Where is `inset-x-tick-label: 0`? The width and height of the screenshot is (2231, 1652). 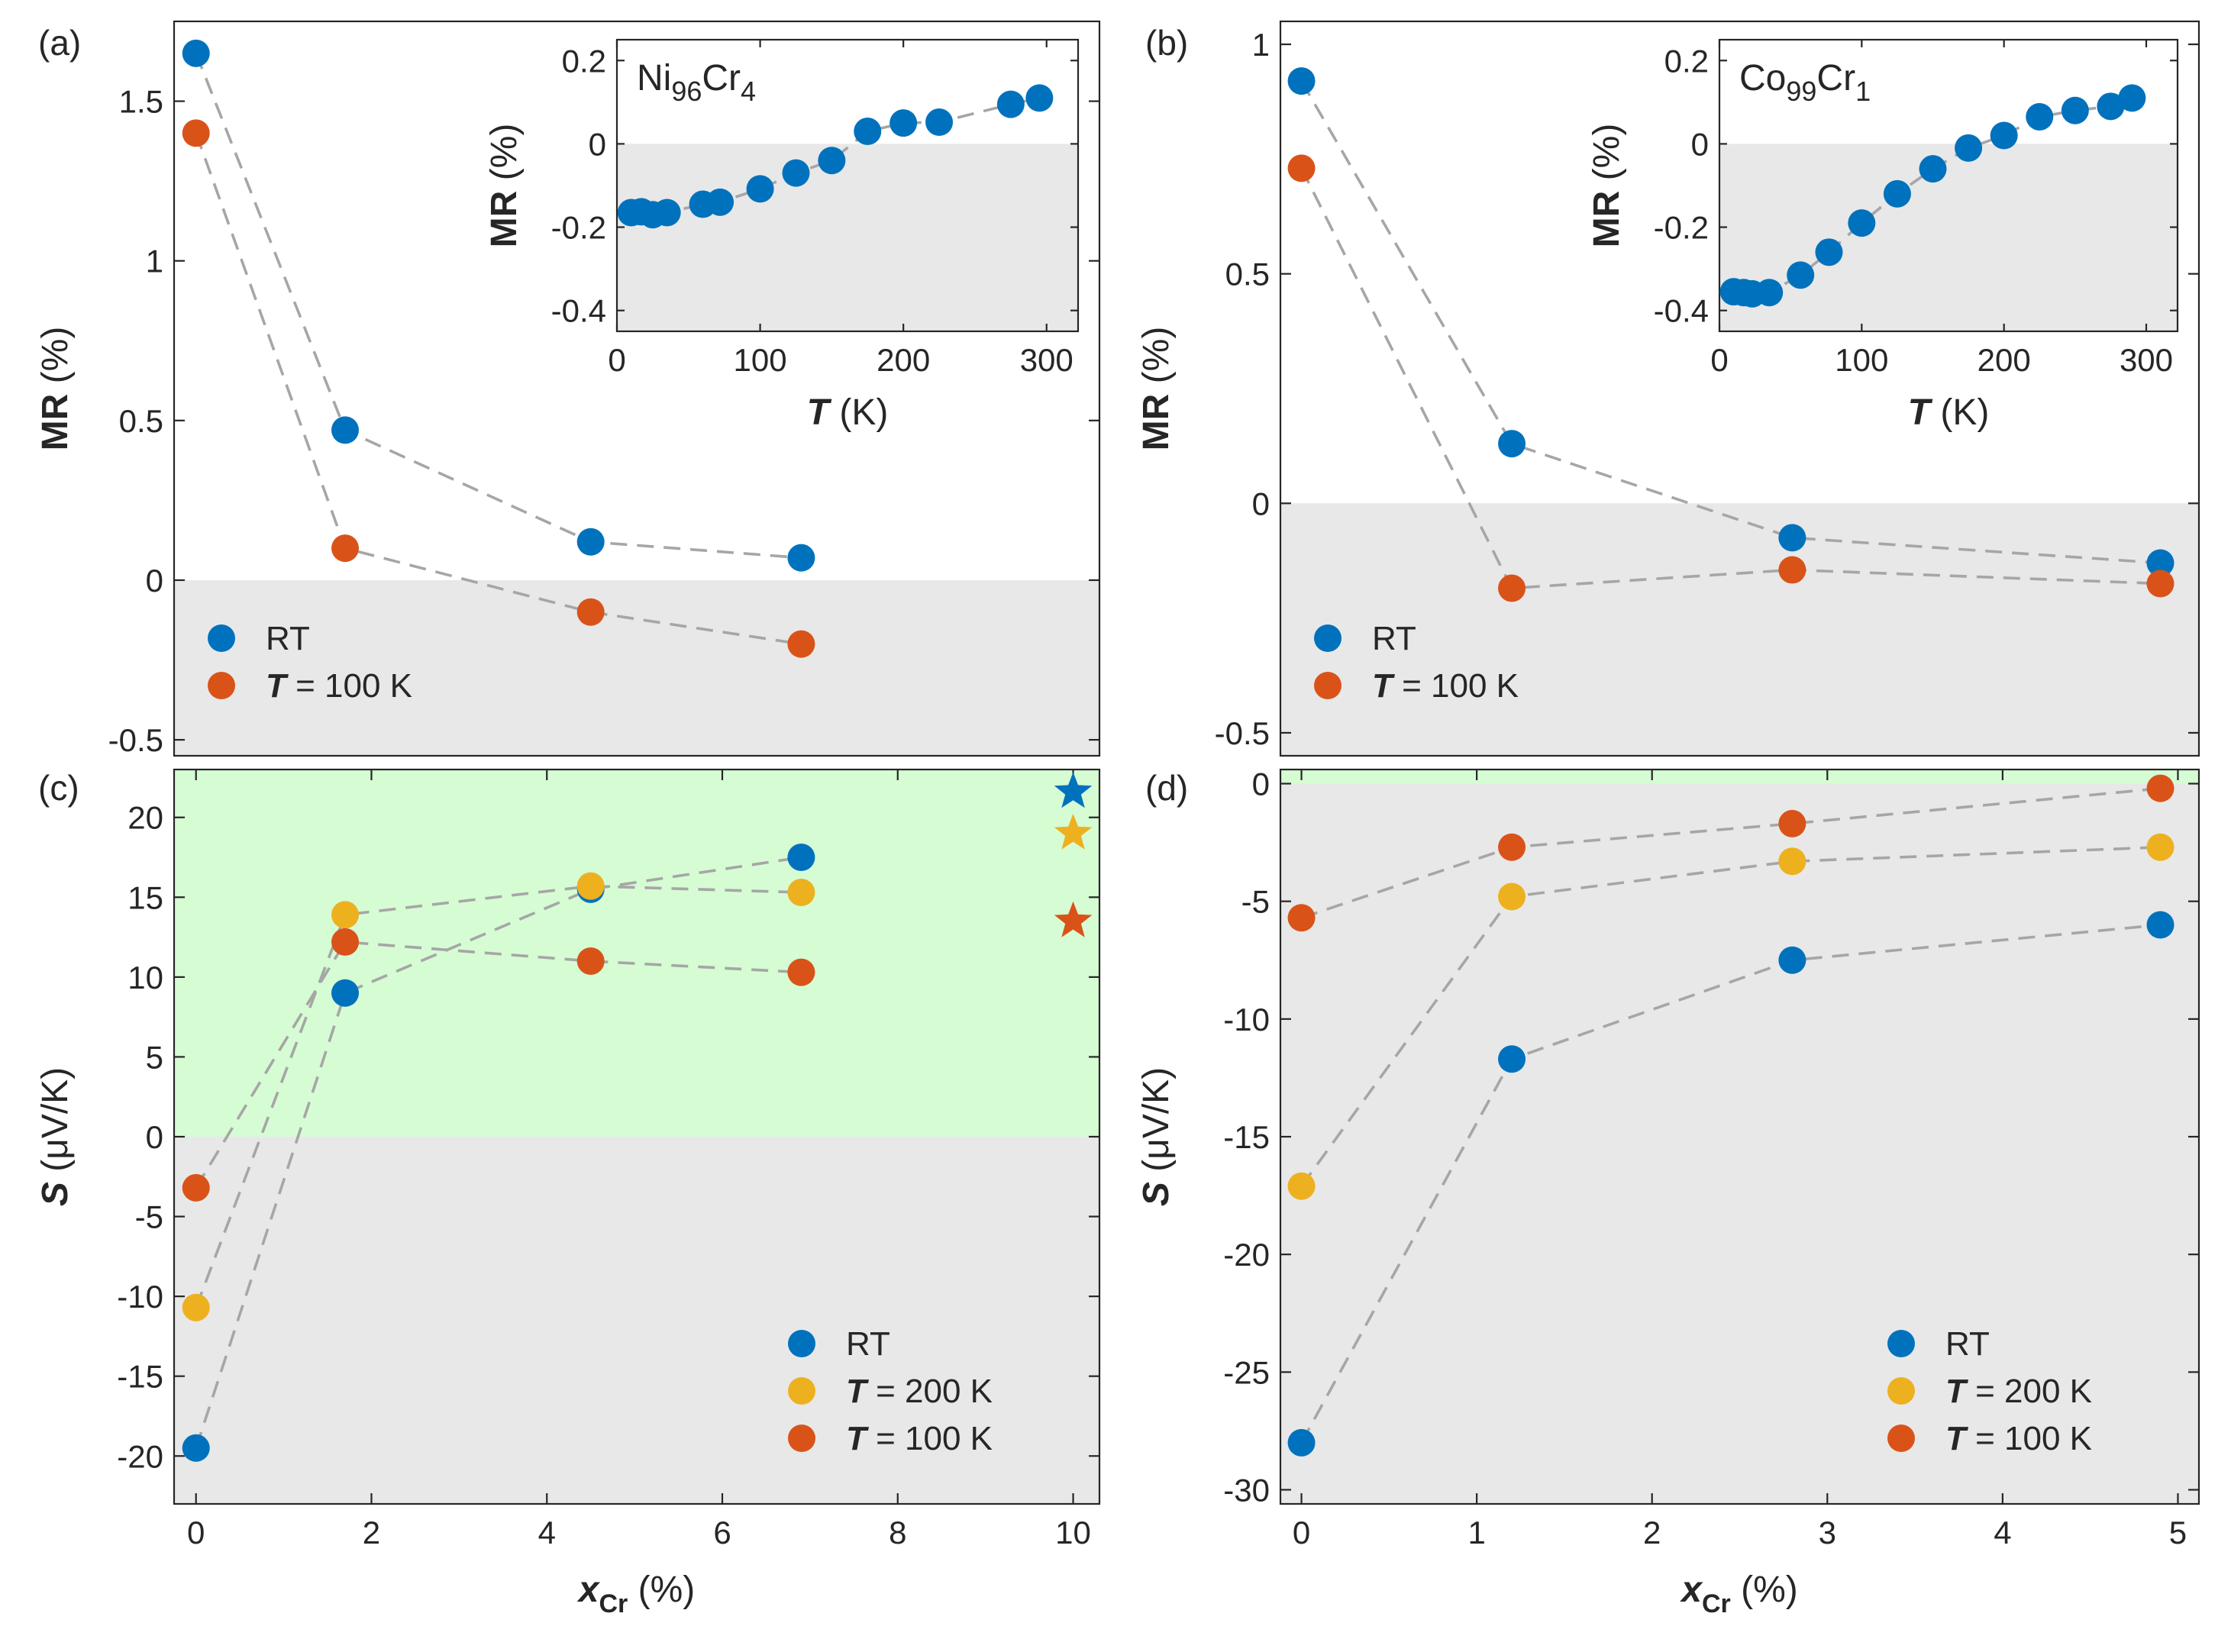 inset-x-tick-label: 0 is located at coordinates (616, 360).